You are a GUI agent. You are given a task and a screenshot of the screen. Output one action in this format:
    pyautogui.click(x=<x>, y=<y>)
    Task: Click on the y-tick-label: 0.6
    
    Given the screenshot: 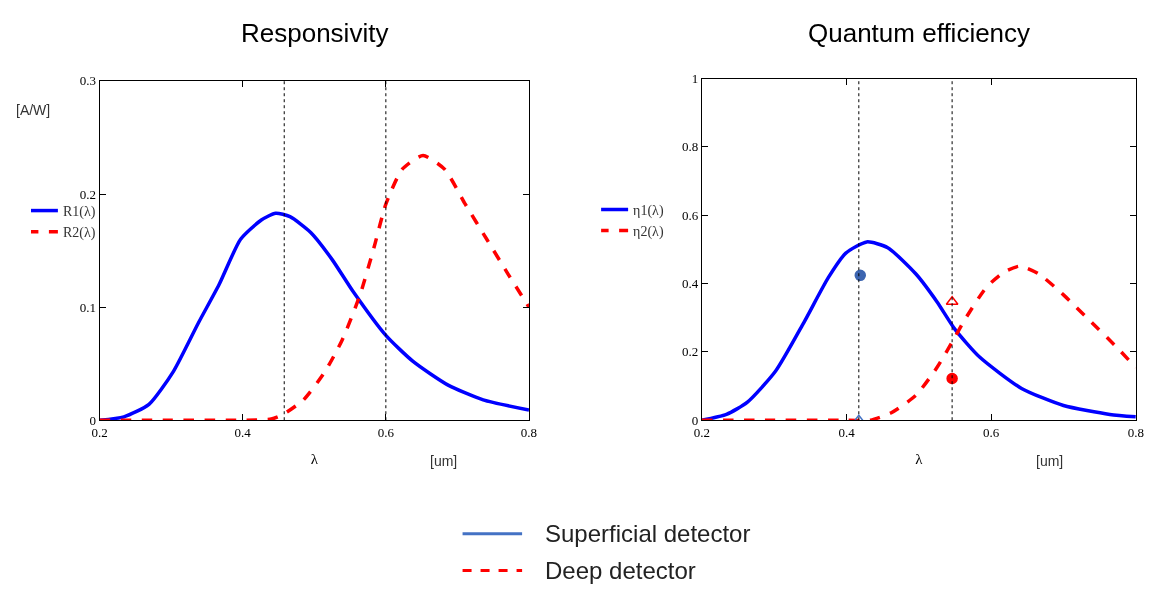 What is the action you would take?
    pyautogui.click(x=690, y=215)
    